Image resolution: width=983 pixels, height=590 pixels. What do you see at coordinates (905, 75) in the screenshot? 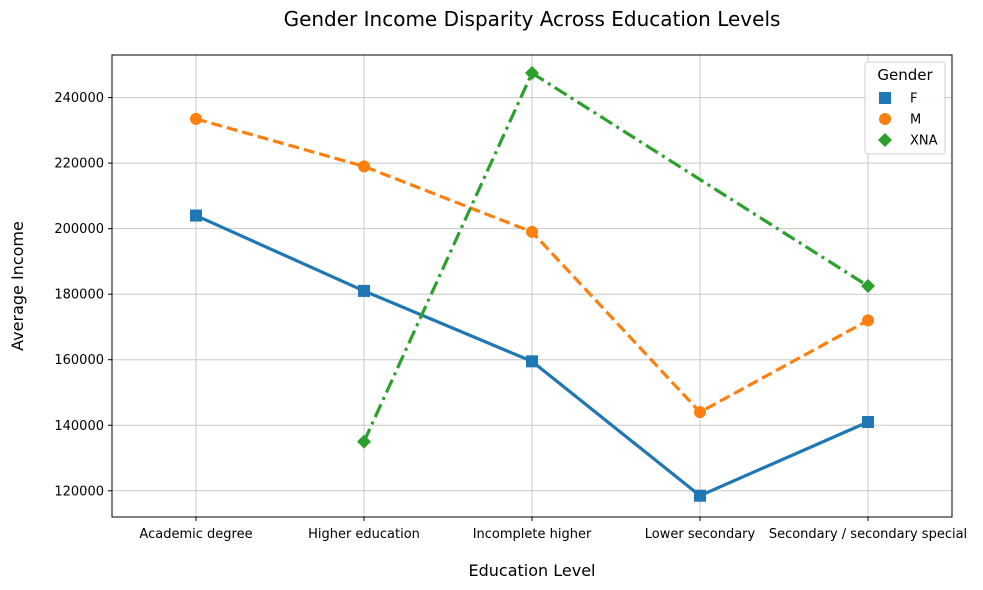
I see `legend-title: Gender` at bounding box center [905, 75].